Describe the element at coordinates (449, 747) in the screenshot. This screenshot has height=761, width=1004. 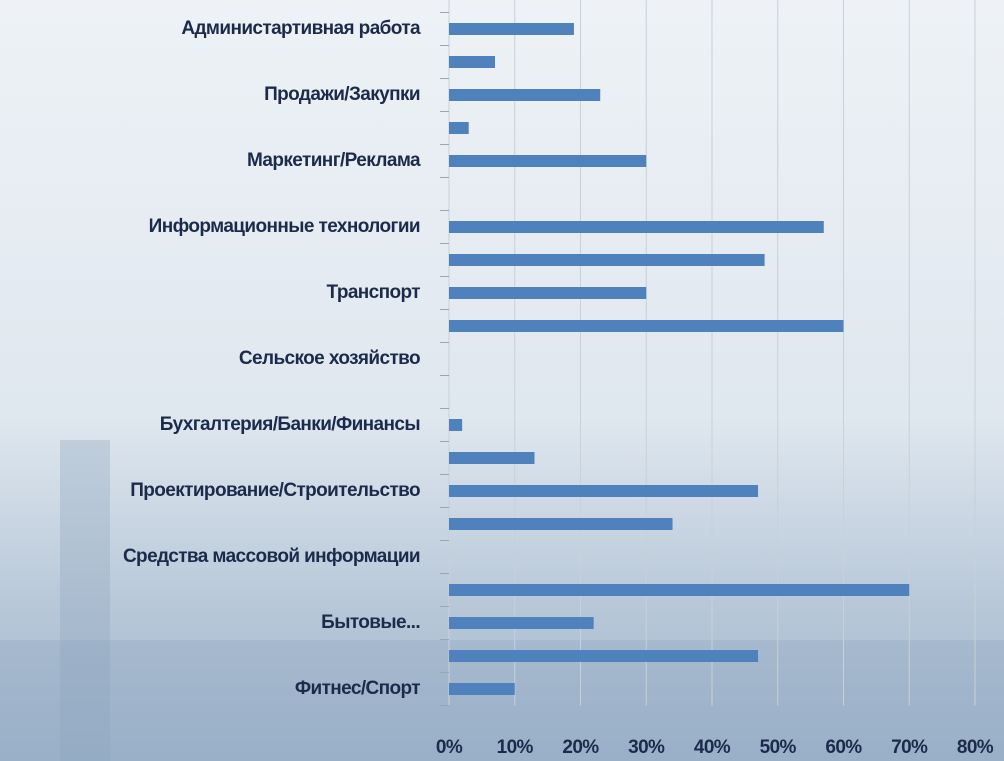
I see `x-tick-label: 0%` at that location.